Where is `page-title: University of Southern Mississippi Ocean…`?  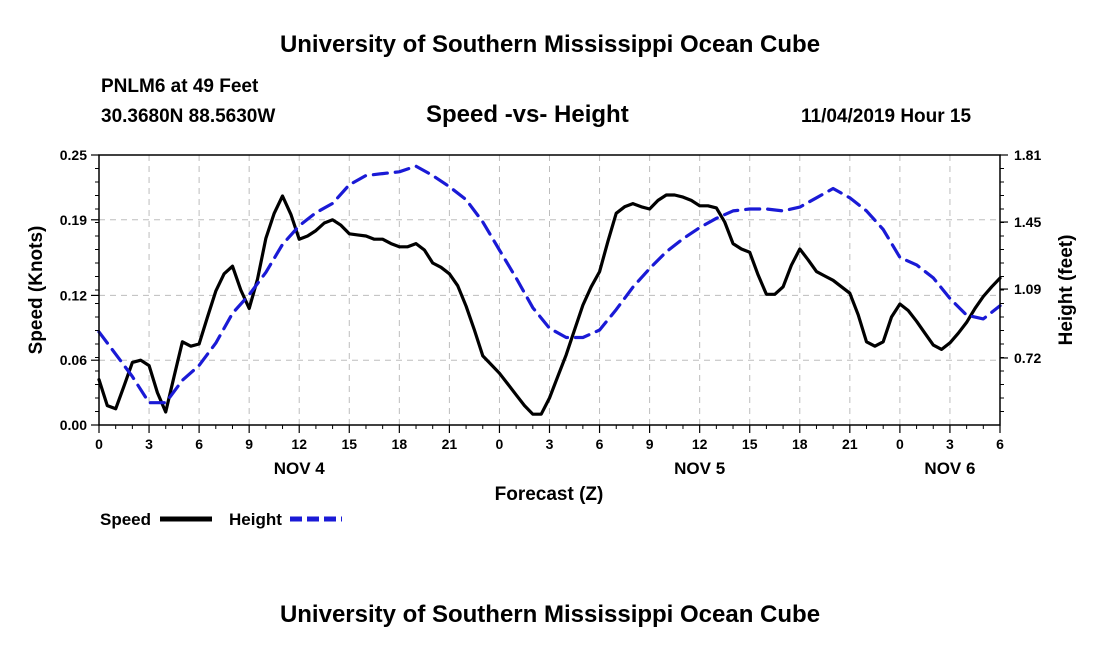 page-title: University of Southern Mississippi Ocean… is located at coordinates (550, 44).